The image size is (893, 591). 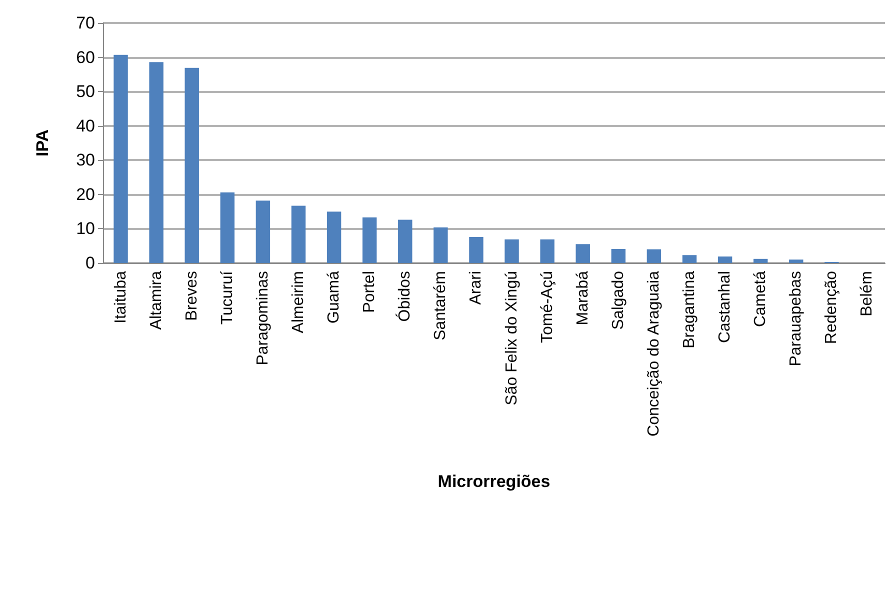 What do you see at coordinates (867, 293) in the screenshot?
I see `x-tick-label: Belém` at bounding box center [867, 293].